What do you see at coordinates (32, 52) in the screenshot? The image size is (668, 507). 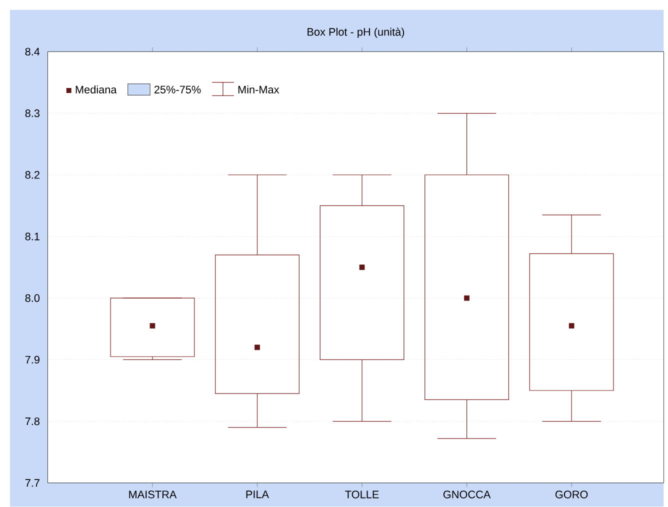 I see `y-tick-label: 8.4` at bounding box center [32, 52].